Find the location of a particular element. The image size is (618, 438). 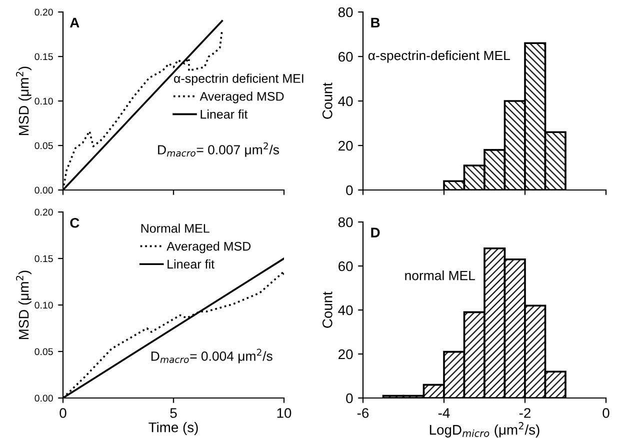

chart-title: B is located at coordinates (375, 23).